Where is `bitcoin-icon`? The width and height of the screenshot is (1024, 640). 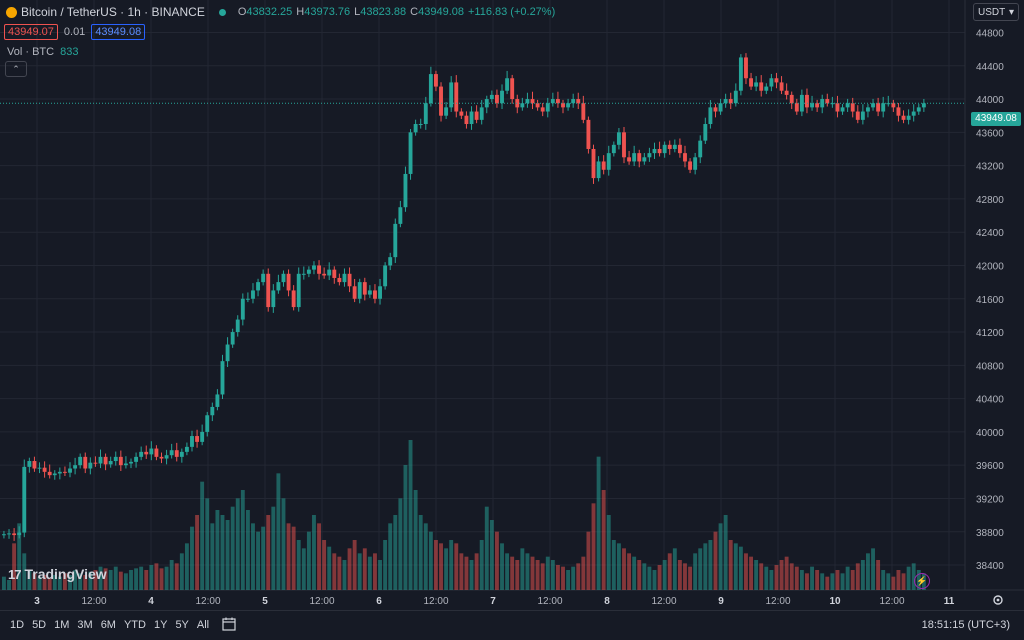
bitcoin-icon is located at coordinates (11, 12).